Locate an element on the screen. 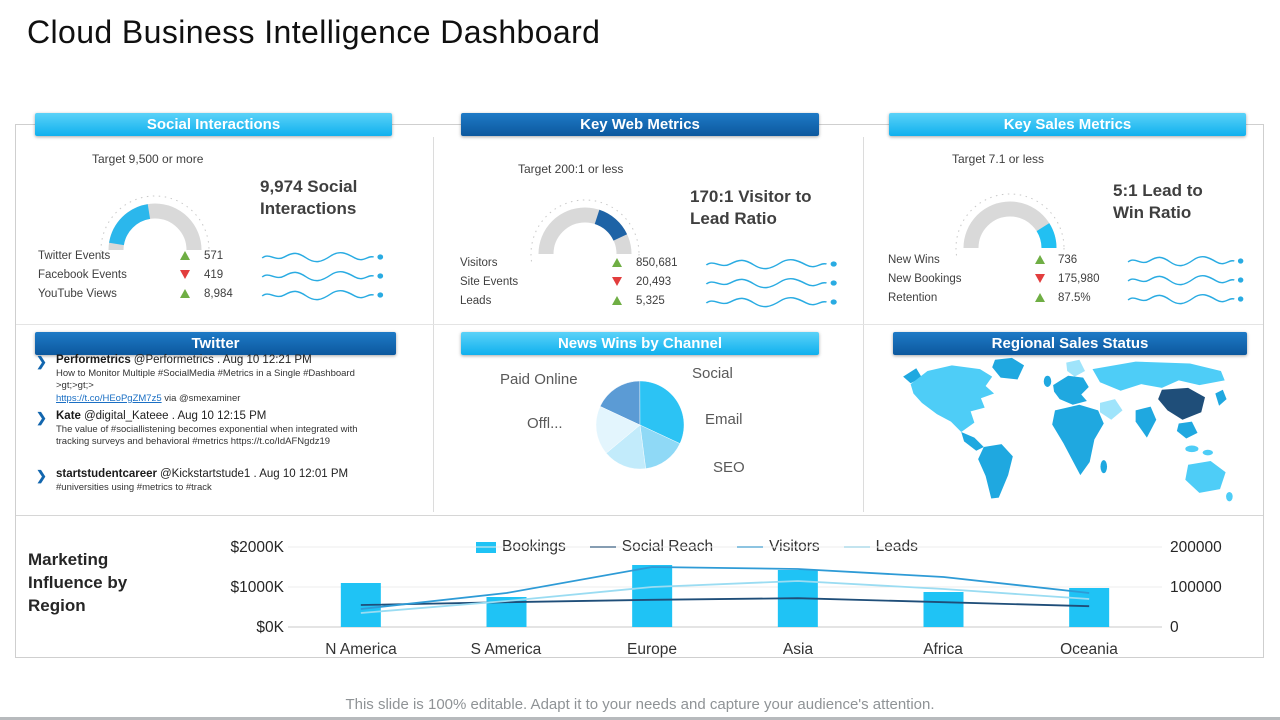  tweet-author: startstudentcareer is located at coordinates (106, 474).